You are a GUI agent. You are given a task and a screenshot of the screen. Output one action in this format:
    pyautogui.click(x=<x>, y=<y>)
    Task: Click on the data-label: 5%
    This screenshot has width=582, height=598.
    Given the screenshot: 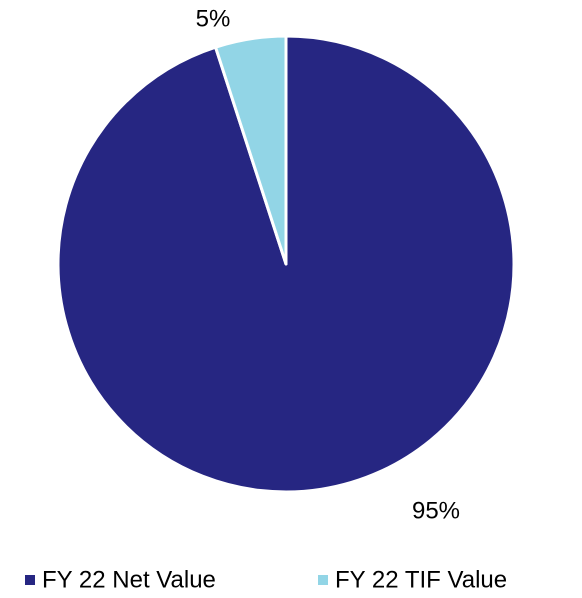 What is the action you would take?
    pyautogui.click(x=213, y=18)
    